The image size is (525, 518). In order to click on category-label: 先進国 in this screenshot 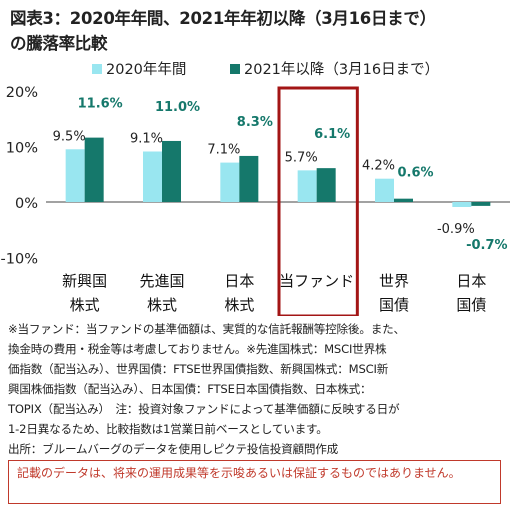, I will do `click(161, 281)`.